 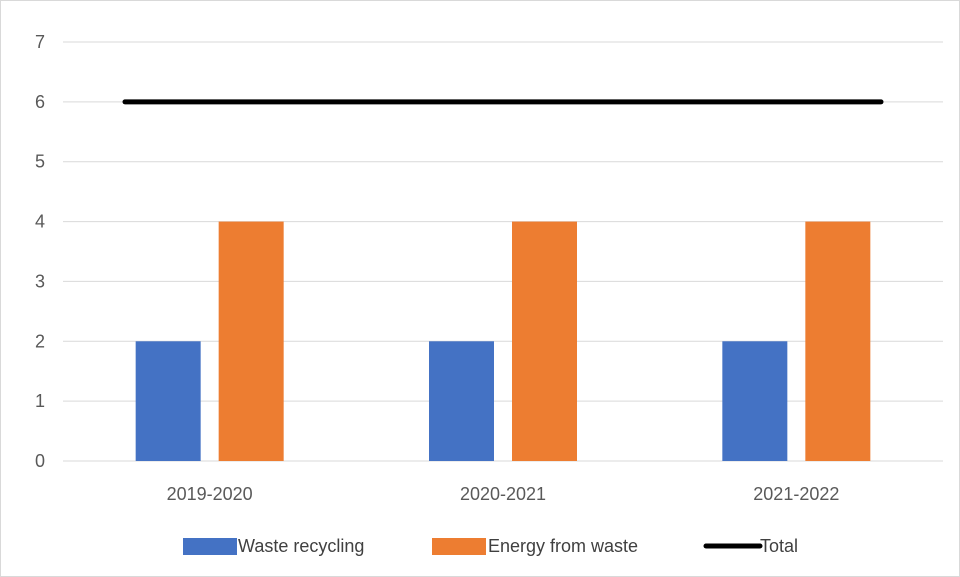 What do you see at coordinates (251, 341) in the screenshot?
I see `bar-energy-from-waste-2019-2020` at bounding box center [251, 341].